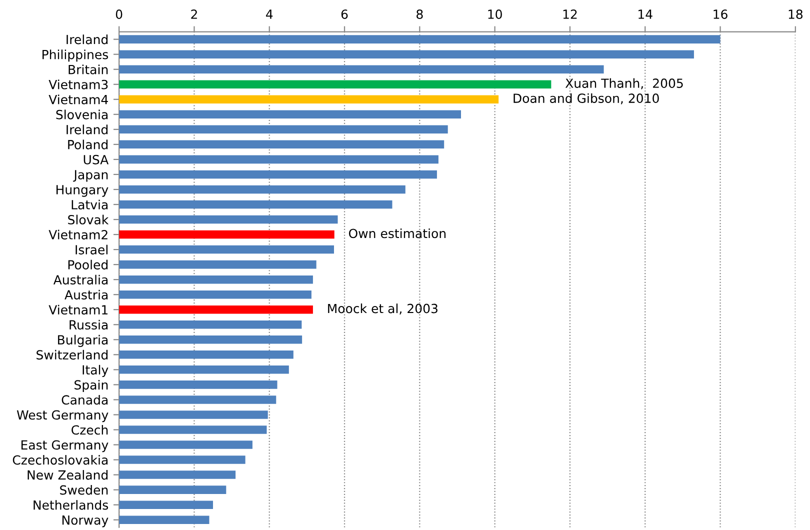 This screenshot has width=810, height=530. I want to click on x-tick-label: 14, so click(645, 14).